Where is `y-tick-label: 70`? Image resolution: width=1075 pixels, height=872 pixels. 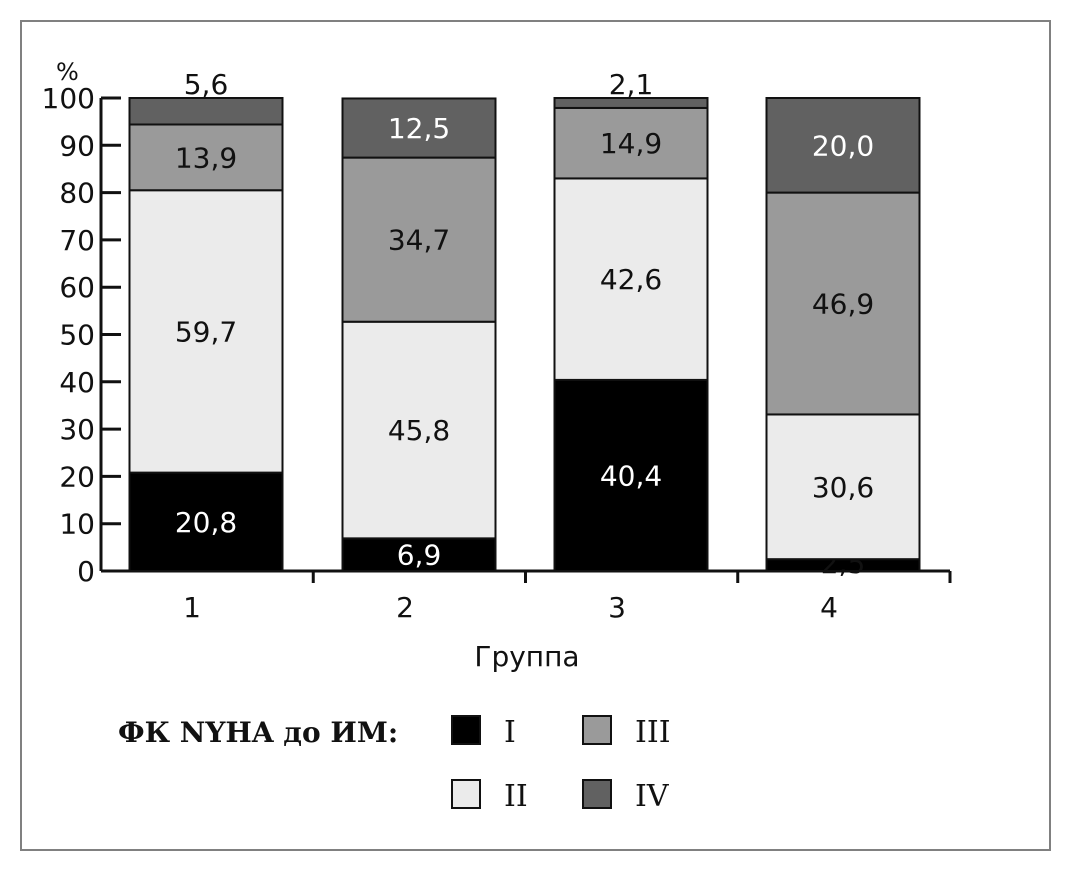
y-tick-label: 70 is located at coordinates (77, 240).